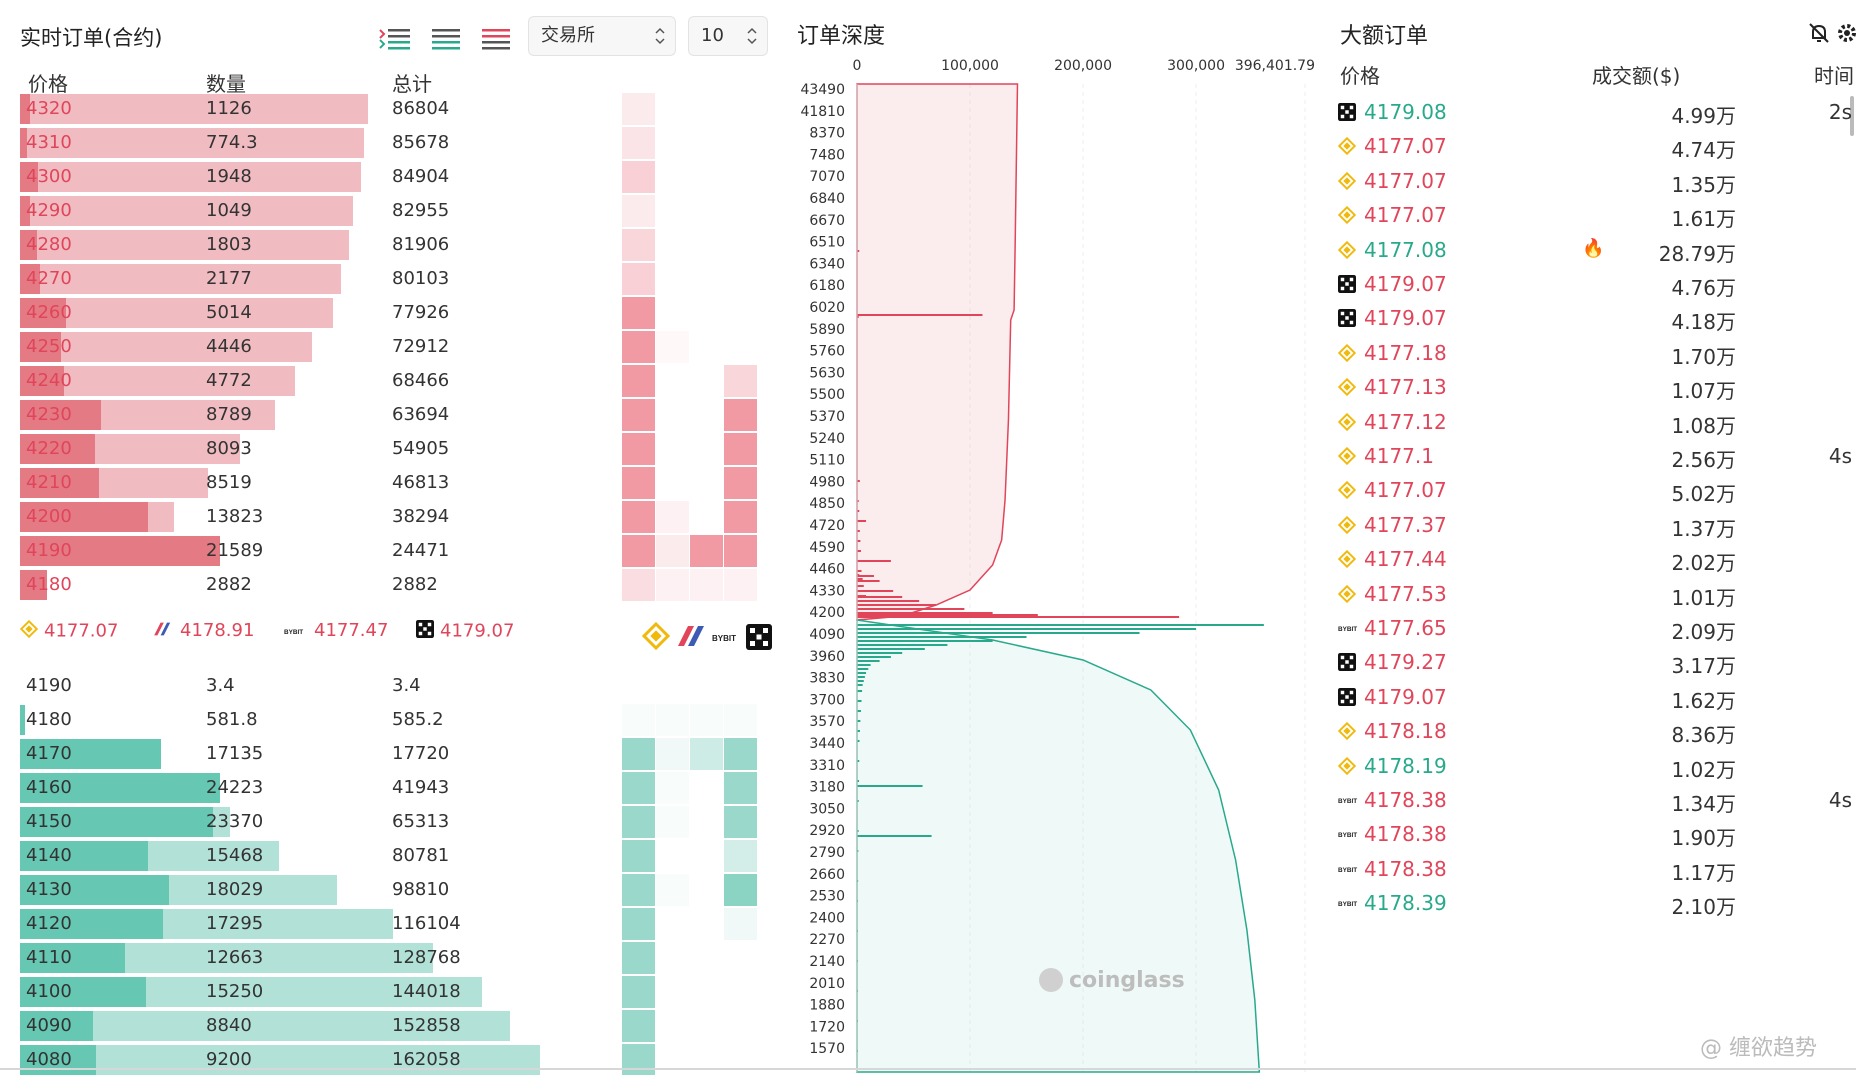 The height and width of the screenshot is (1075, 1856). Describe the element at coordinates (421, 176) in the screenshot. I see `row-total: 84904` at that location.